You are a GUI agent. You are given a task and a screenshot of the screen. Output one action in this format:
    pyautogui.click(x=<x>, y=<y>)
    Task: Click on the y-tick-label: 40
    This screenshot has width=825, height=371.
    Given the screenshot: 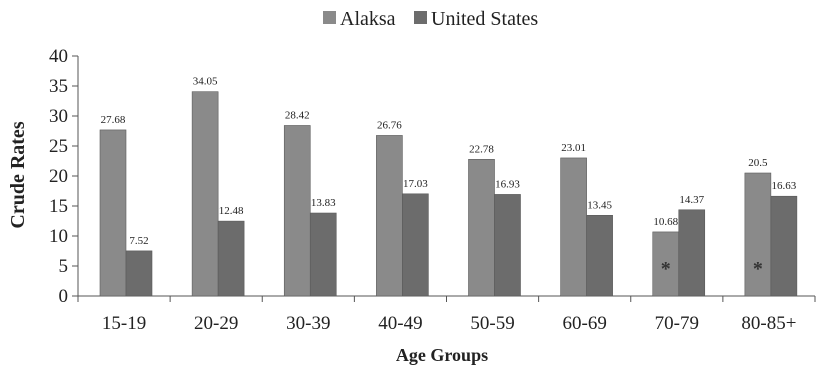 What is the action you would take?
    pyautogui.click(x=58, y=56)
    